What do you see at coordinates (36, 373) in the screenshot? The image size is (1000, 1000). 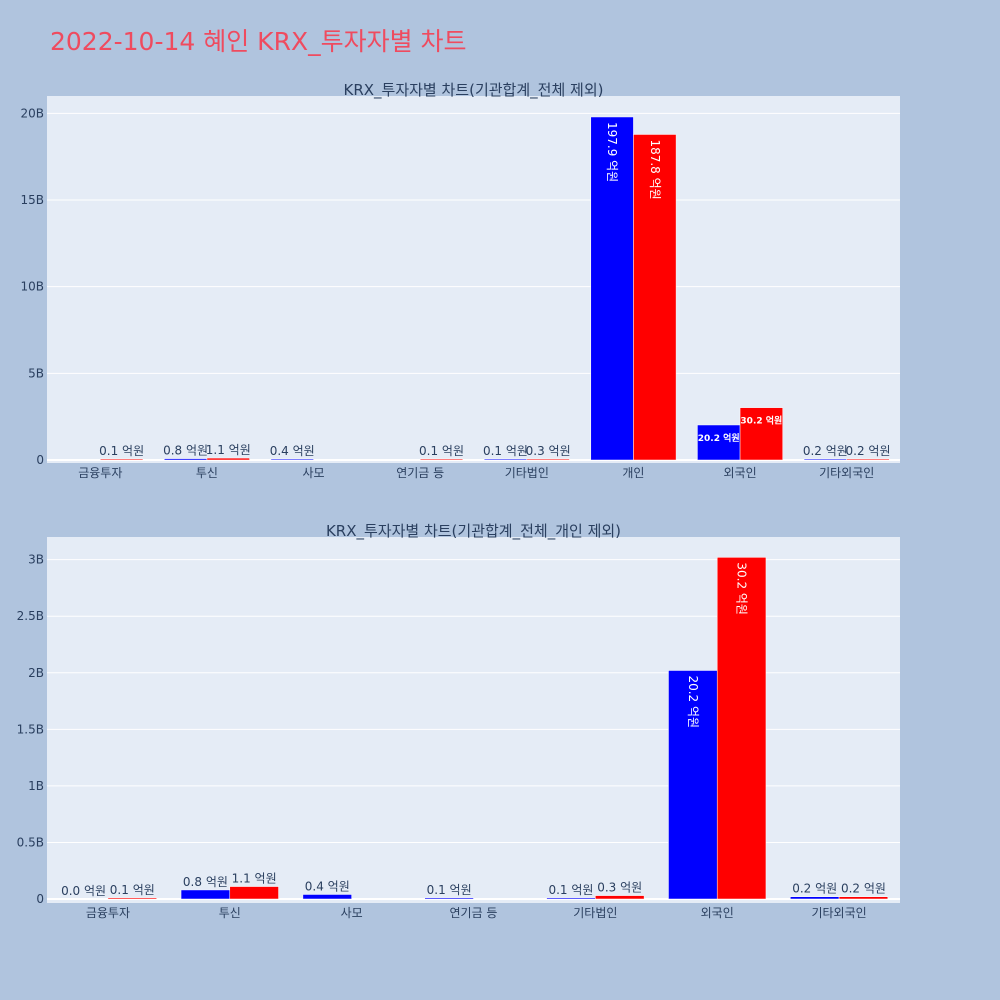 I see `y-tick-label: 5B` at bounding box center [36, 373].